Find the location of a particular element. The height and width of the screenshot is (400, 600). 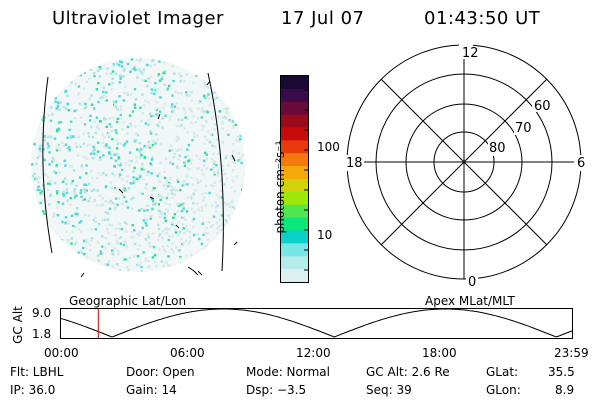

mlt-label-12: 12 is located at coordinates (470, 53).